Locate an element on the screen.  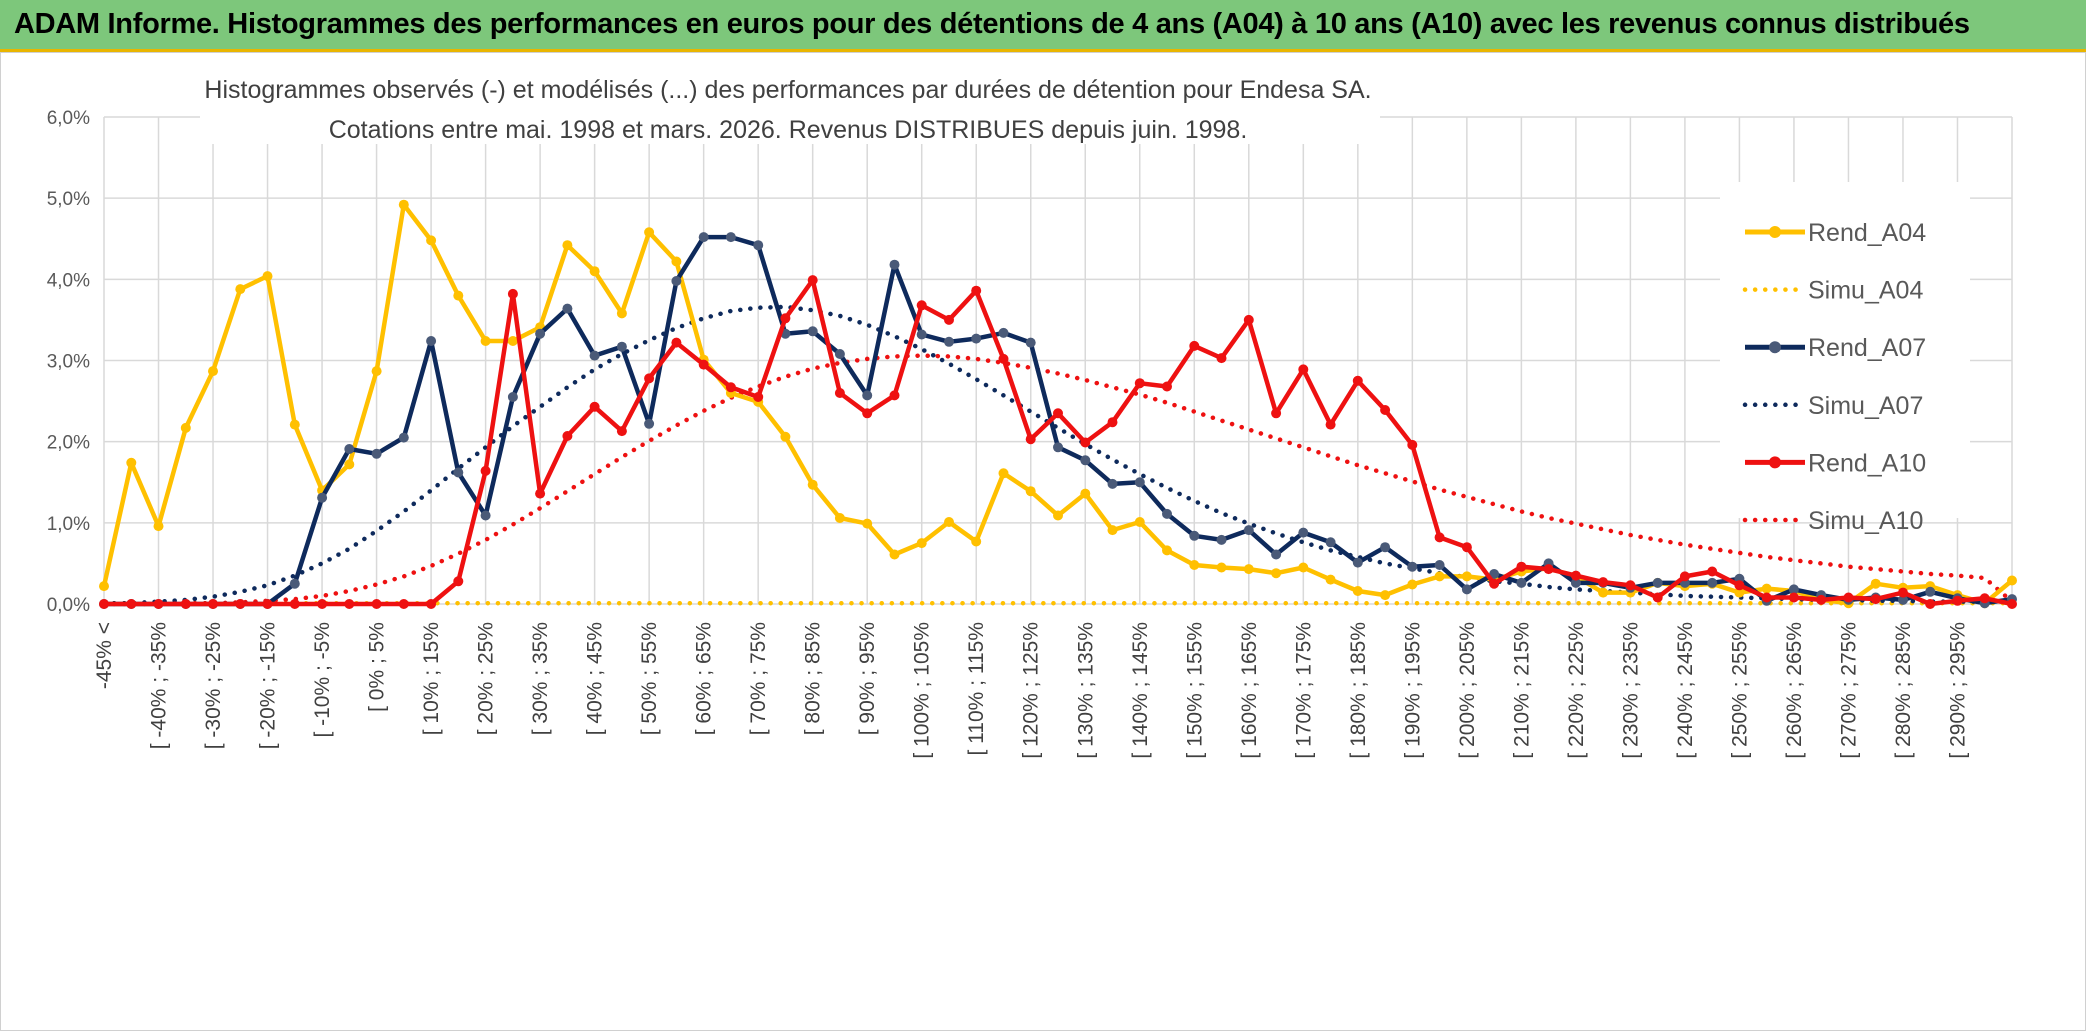
x-tick-label: [ 210% ; 215% is located at coordinates (1521, 690).